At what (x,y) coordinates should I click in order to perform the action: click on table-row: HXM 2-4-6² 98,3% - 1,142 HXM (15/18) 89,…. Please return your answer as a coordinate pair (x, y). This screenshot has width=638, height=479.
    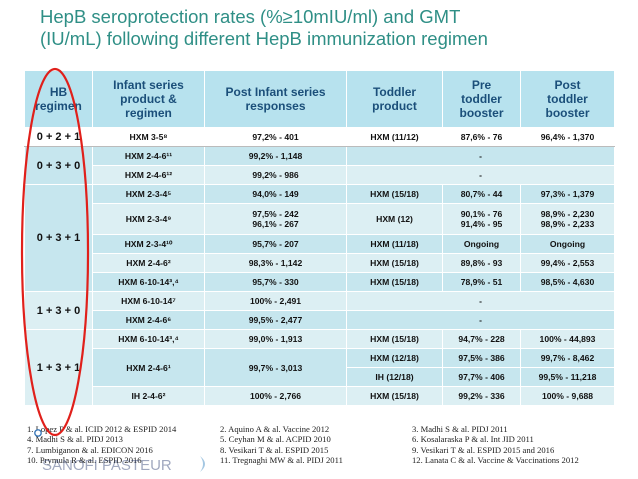
    Looking at the image, I should click on (320, 263).